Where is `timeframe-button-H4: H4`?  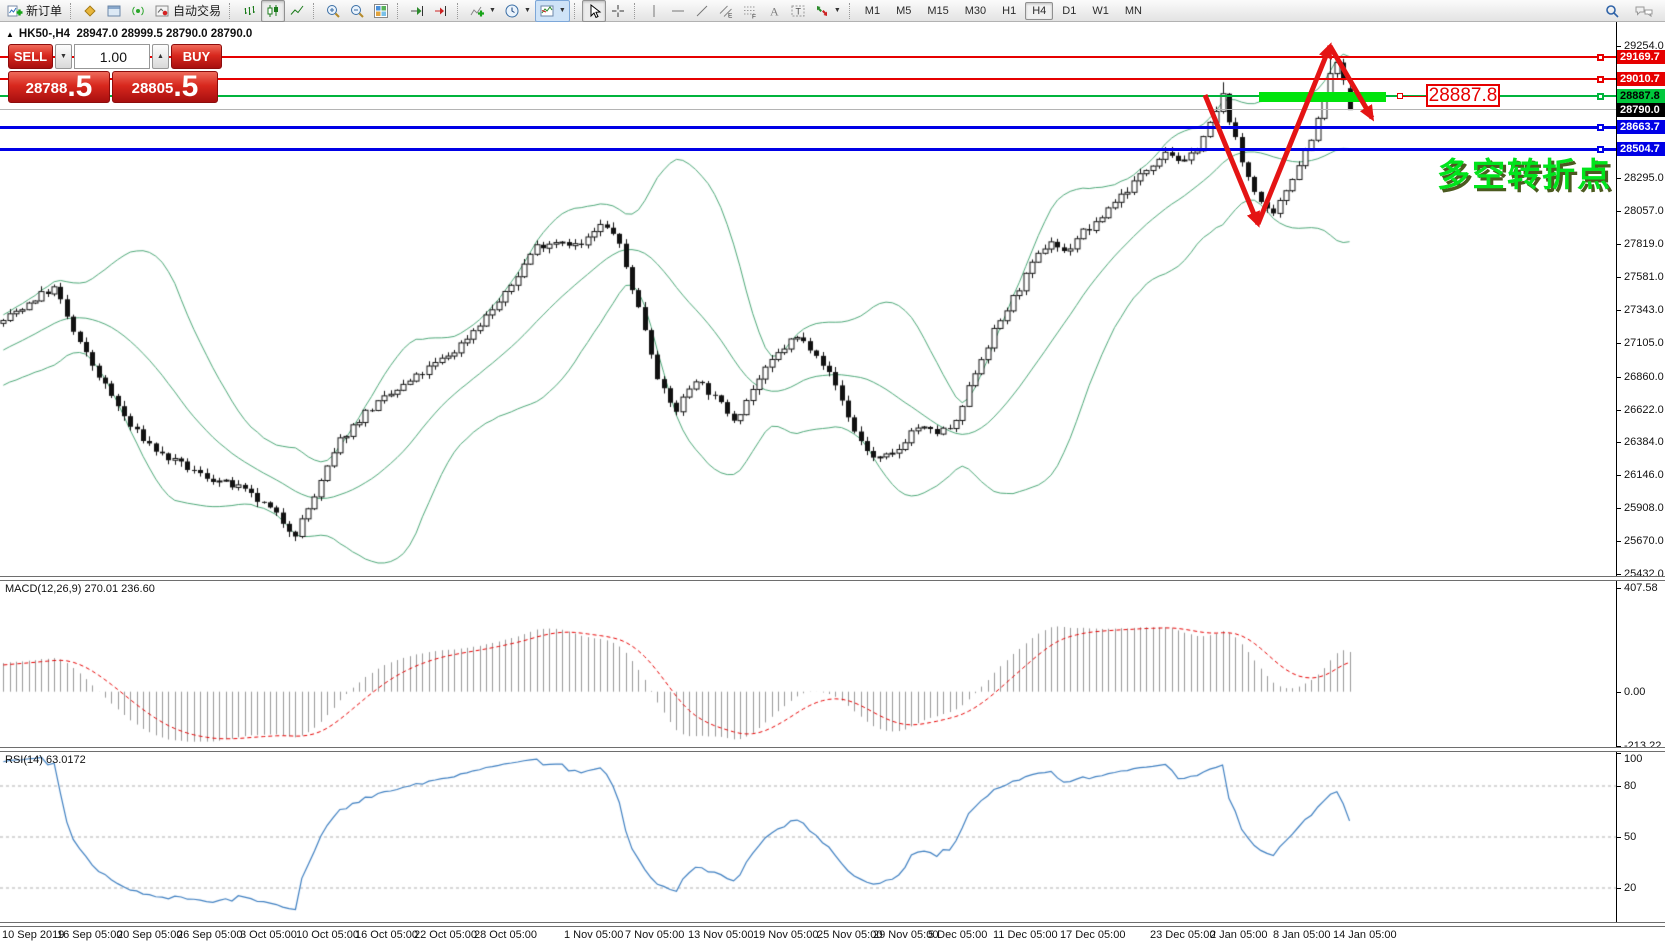 timeframe-button-H4: H4 is located at coordinates (1039, 10).